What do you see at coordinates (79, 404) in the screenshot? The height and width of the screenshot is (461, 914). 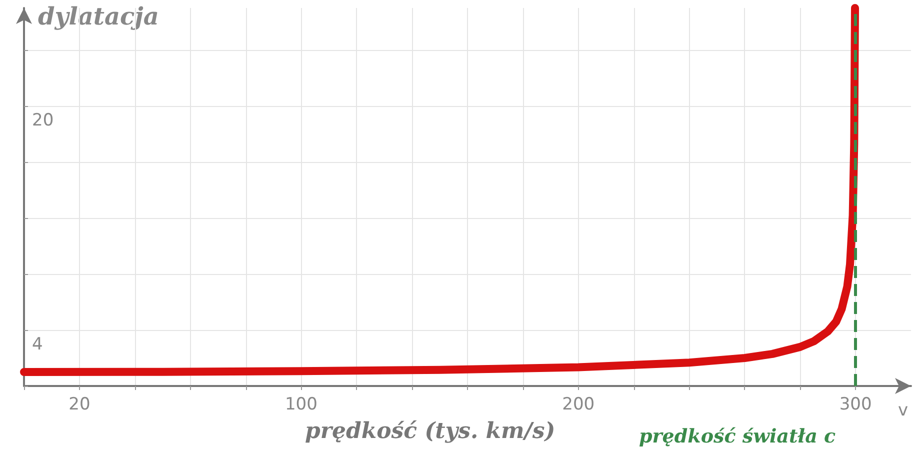 I see `x-tick-label: 20` at bounding box center [79, 404].